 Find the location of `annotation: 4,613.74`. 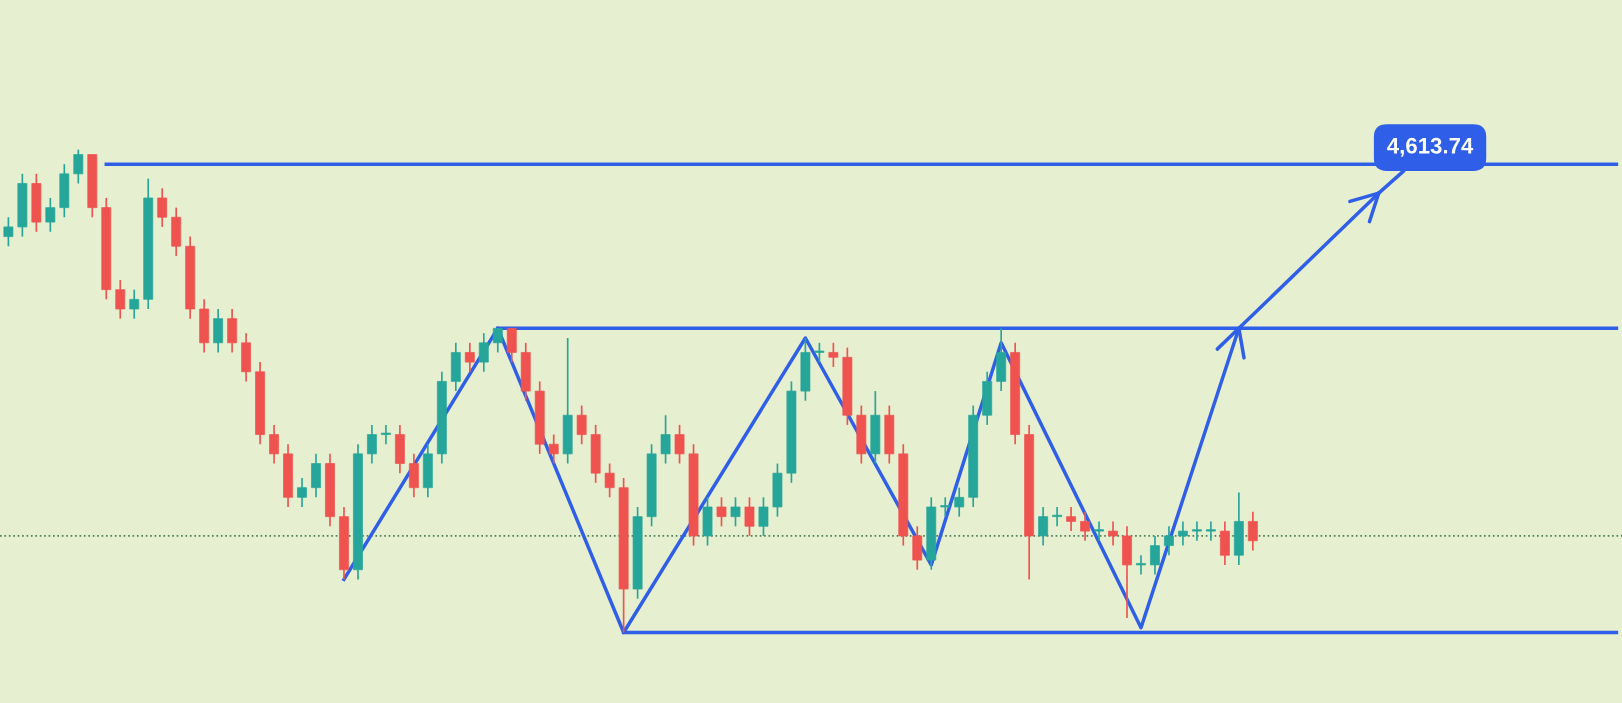

annotation: 4,613.74 is located at coordinates (1430, 147).